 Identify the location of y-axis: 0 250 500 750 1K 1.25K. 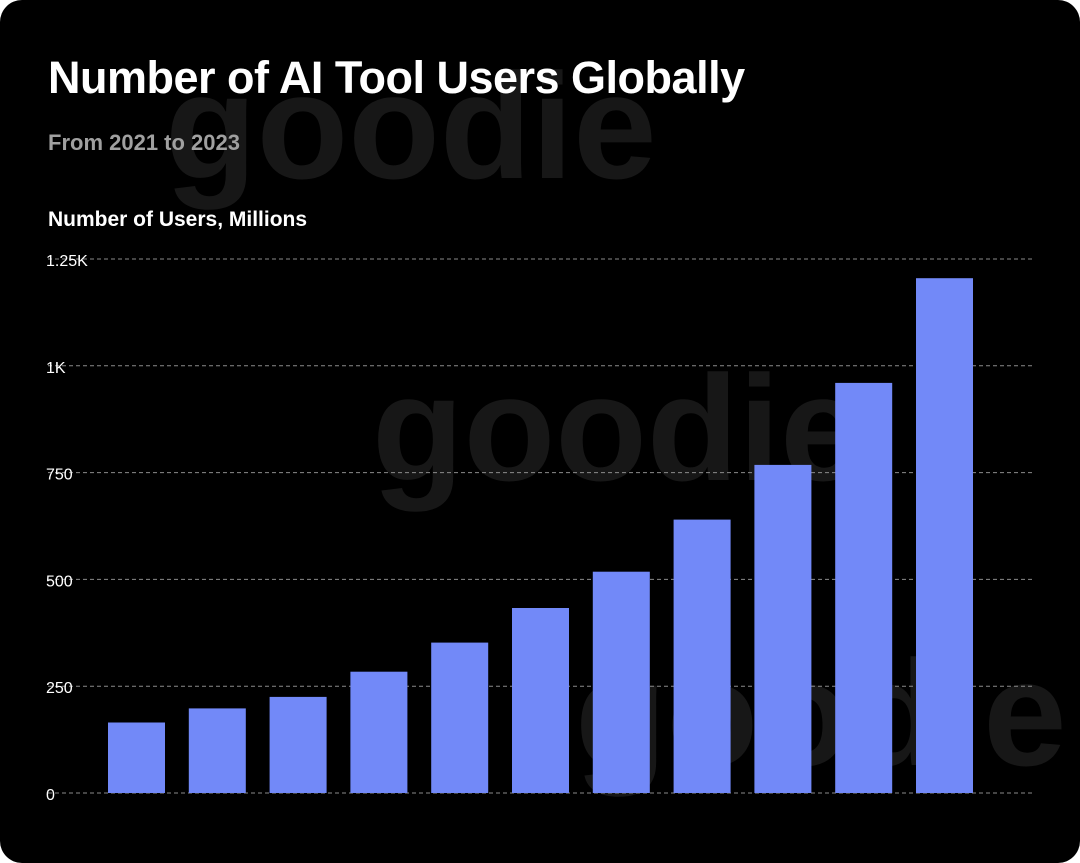
(67, 528).